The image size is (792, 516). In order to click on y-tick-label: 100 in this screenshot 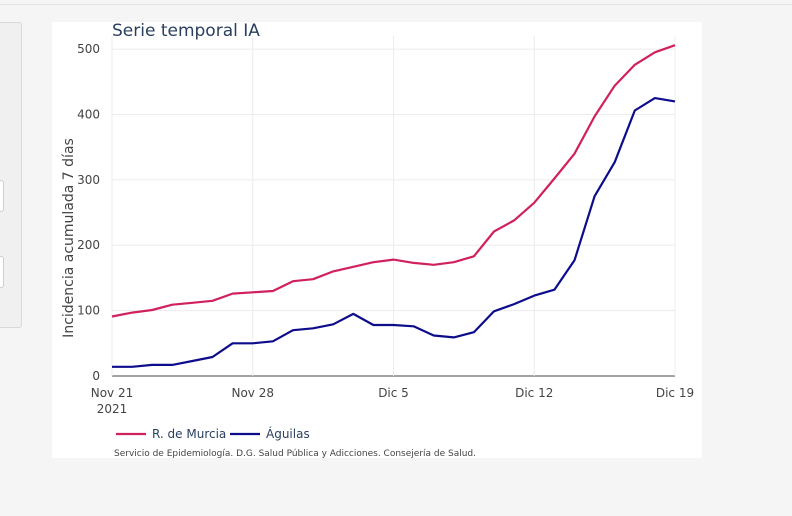, I will do `click(88, 311)`.